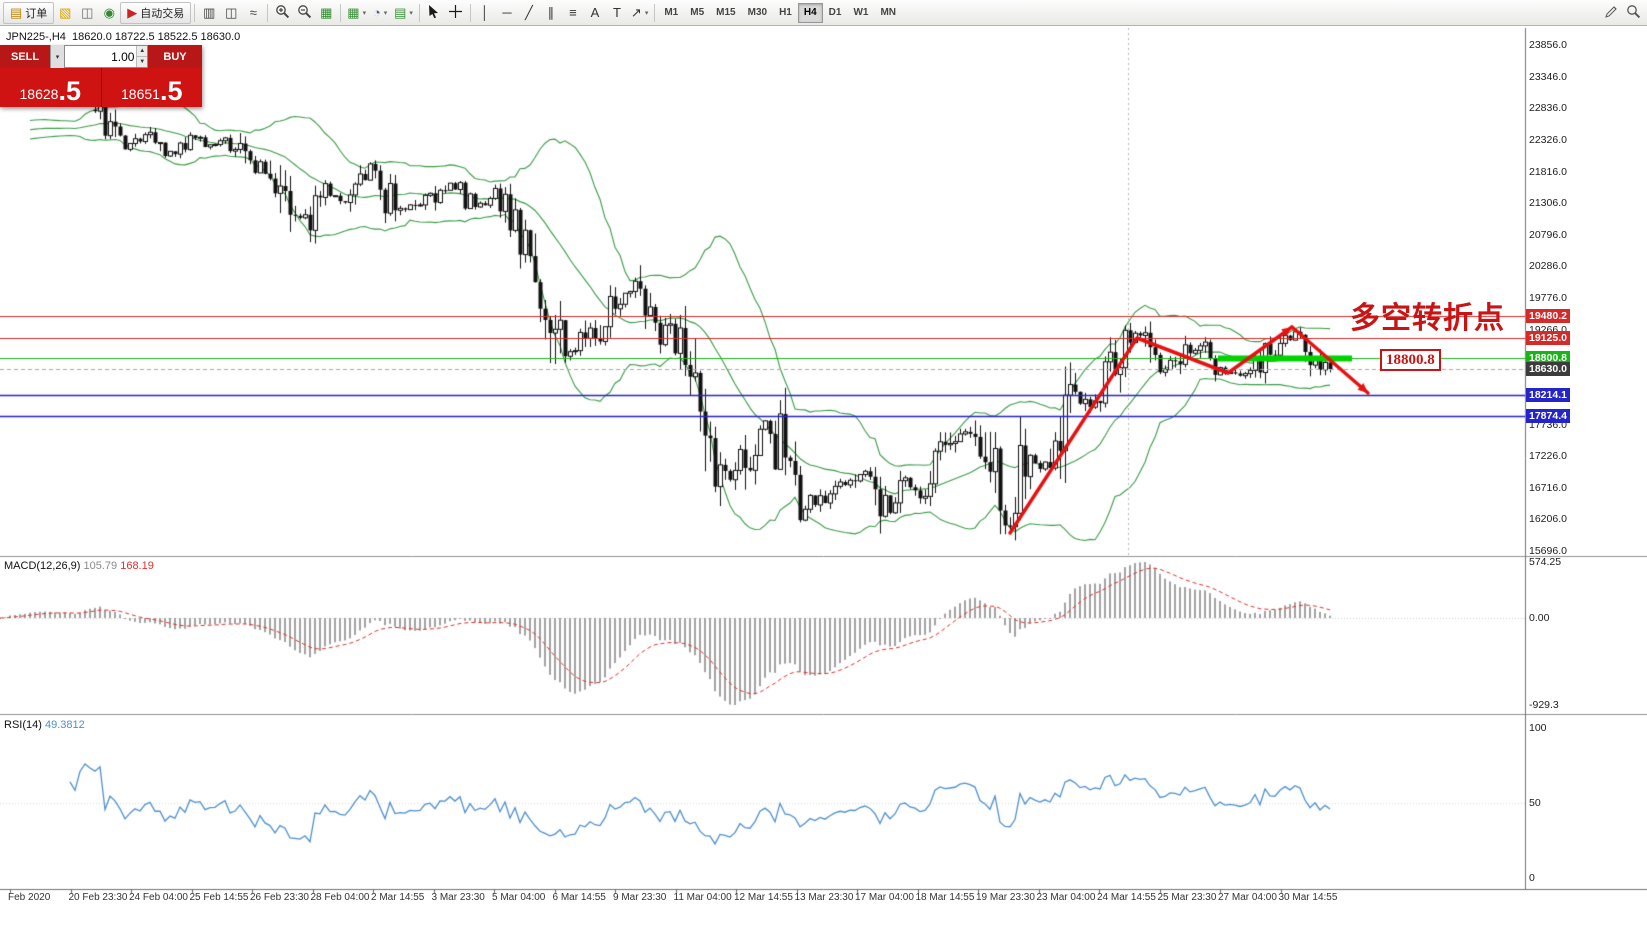  Describe the element at coordinates (69, 91) in the screenshot. I see `sell-price-pips: .5` at that location.